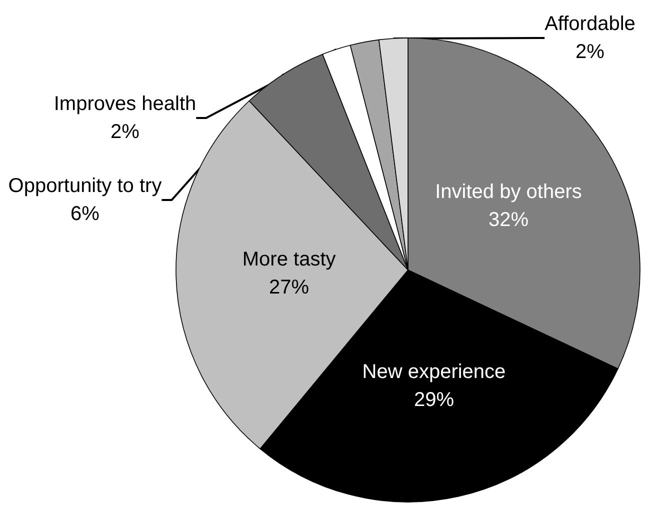 Image resolution: width=649 pixels, height=525 pixels. What do you see at coordinates (590, 24) in the screenshot?
I see `slice-label: Affordable` at bounding box center [590, 24].